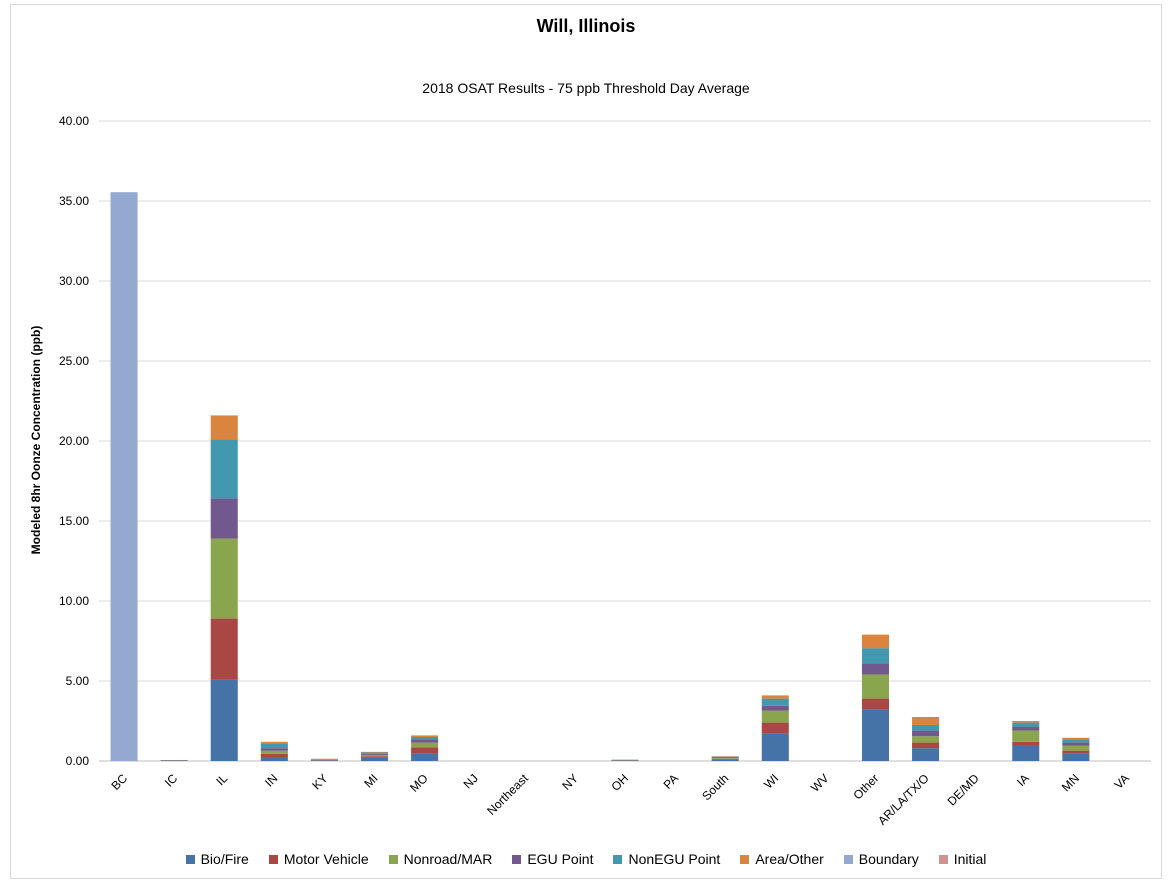  Describe the element at coordinates (74, 201) in the screenshot. I see `y-tick-label: 35.00` at that location.